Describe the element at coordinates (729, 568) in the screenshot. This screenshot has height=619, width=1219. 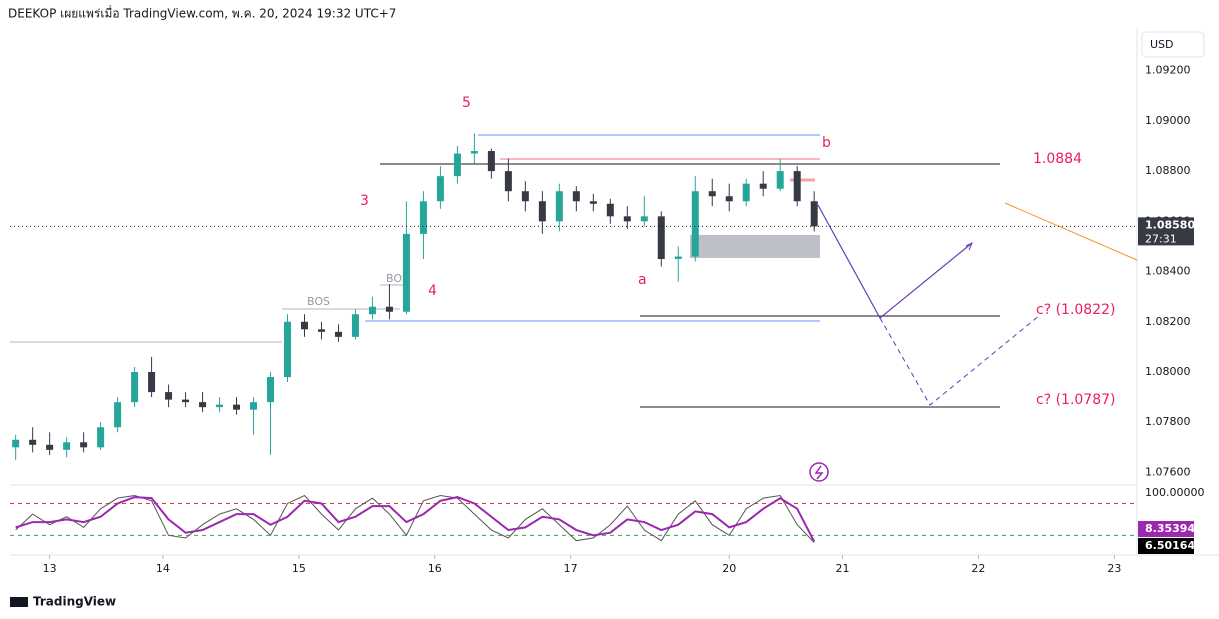
I see `x-tick-label: 20` at that location.